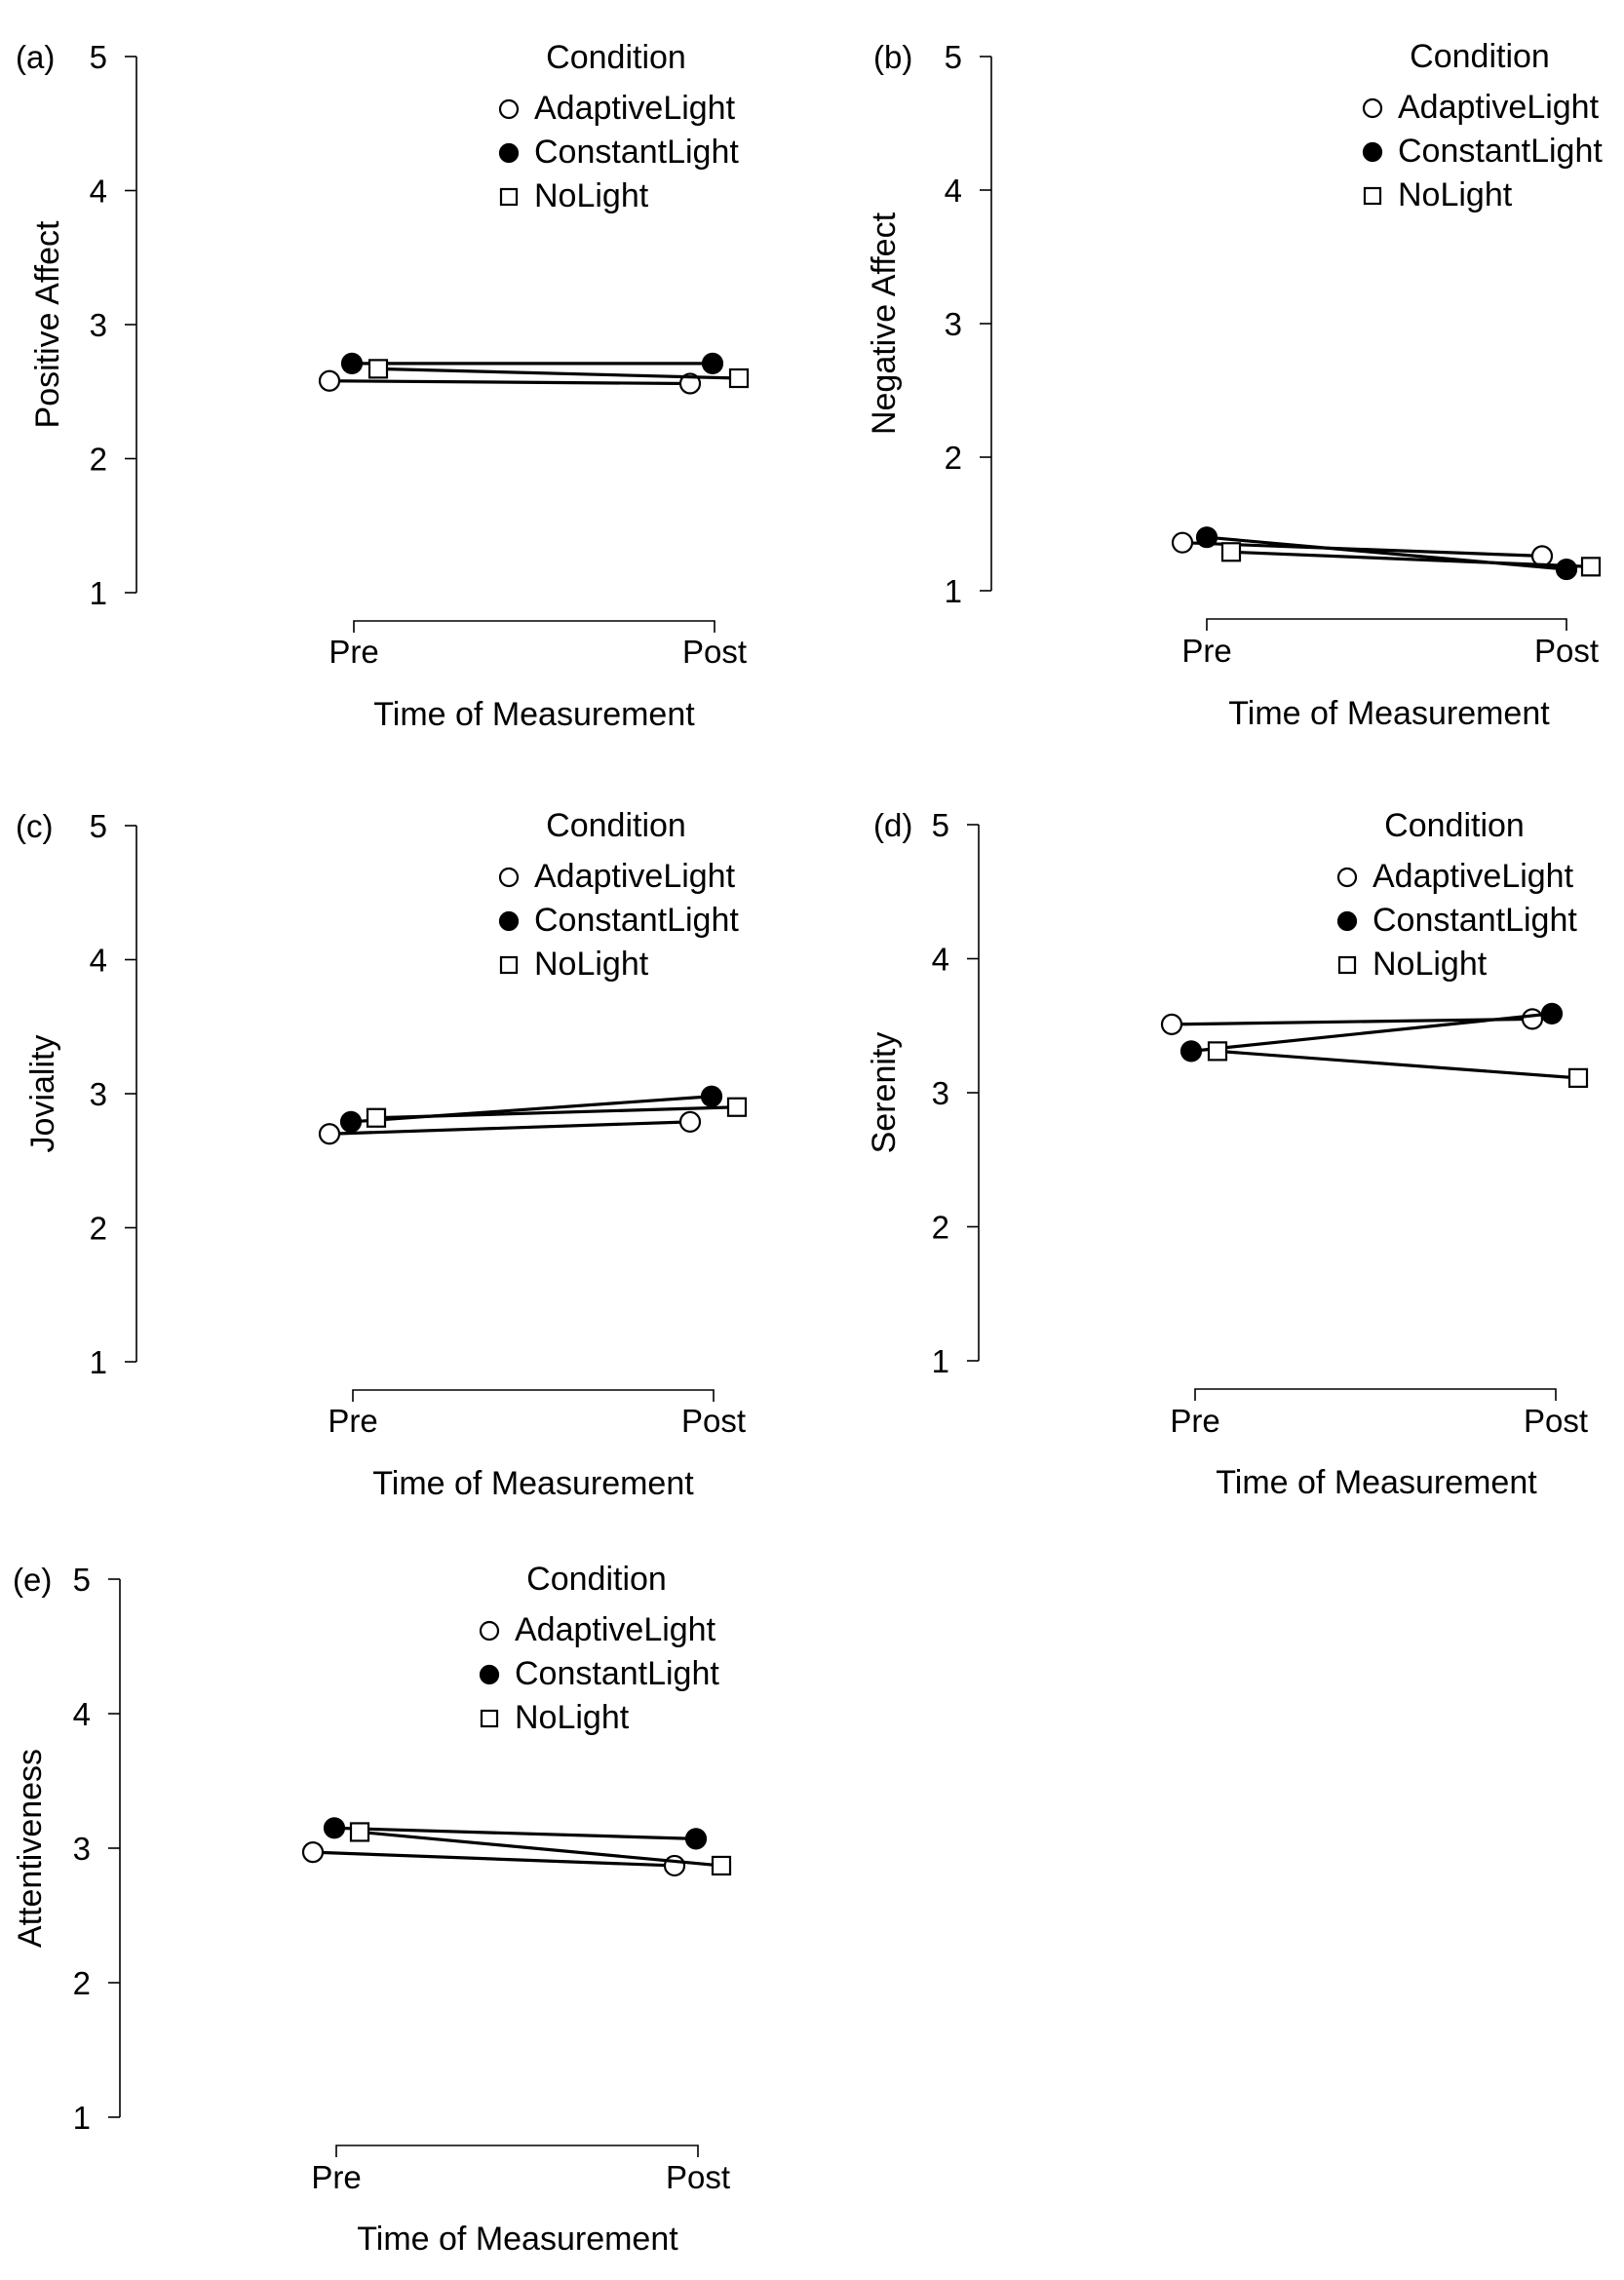 This screenshot has height=2280, width=1624. I want to click on panel-label: (e), so click(33, 1580).